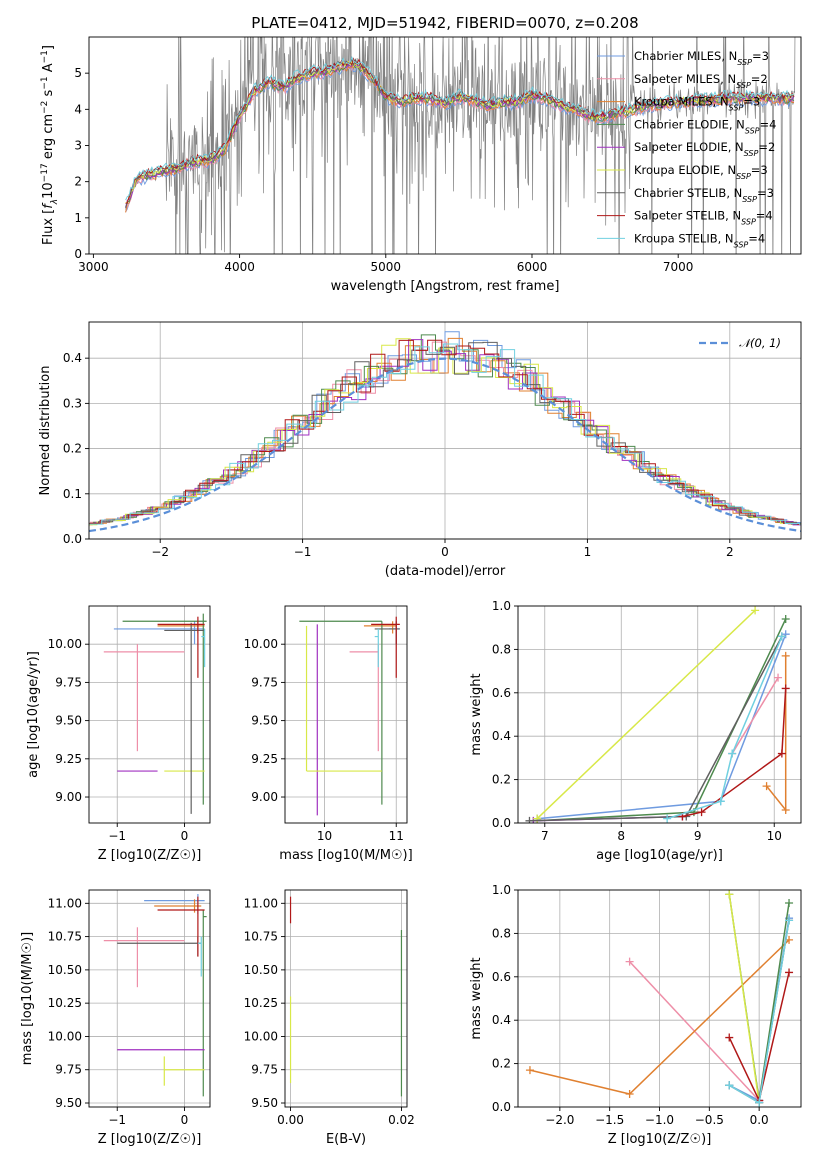 The height and width of the screenshot is (1170, 819). I want to click on mass-vs-EBV-plot-area, so click(346, 996).